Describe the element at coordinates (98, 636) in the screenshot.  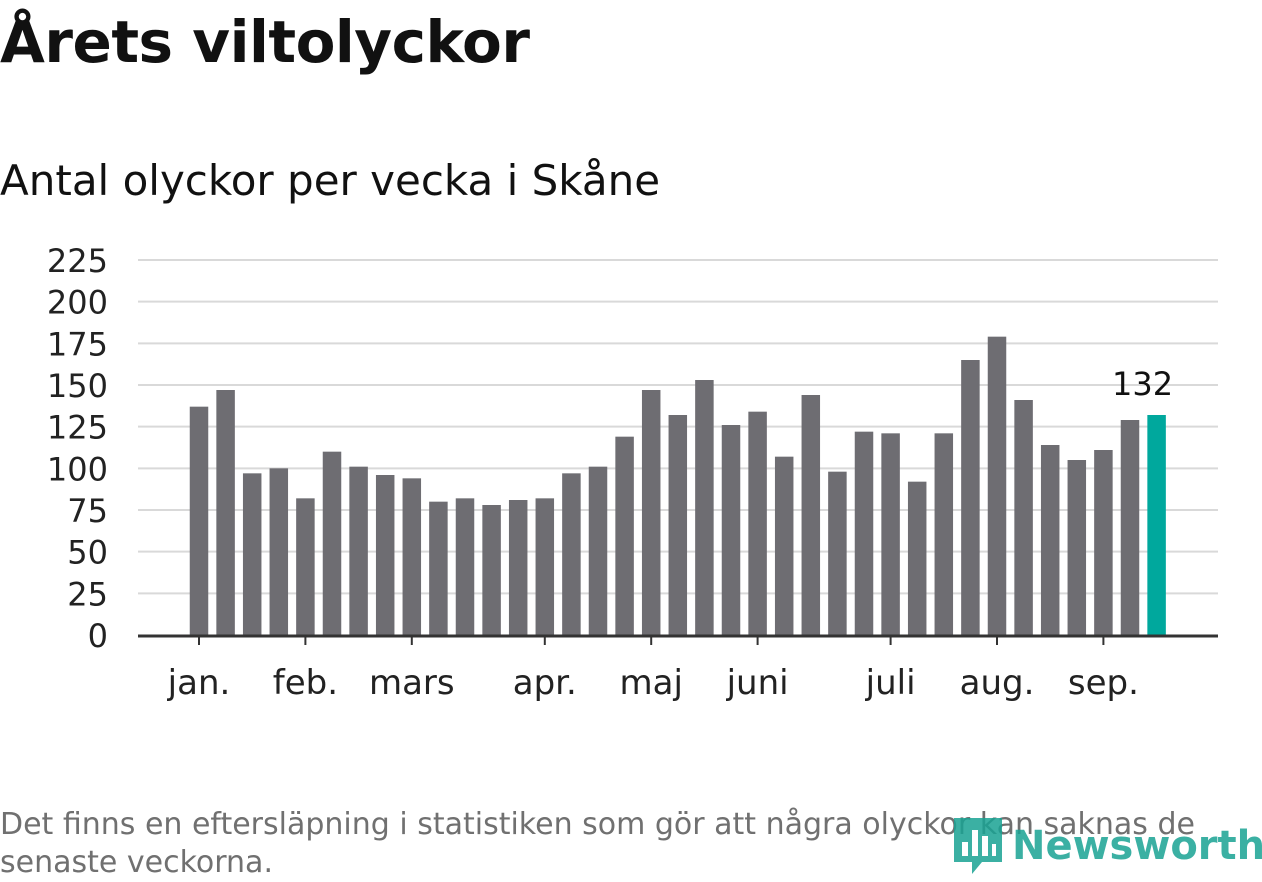
I see `y-tick-label: 0` at that location.